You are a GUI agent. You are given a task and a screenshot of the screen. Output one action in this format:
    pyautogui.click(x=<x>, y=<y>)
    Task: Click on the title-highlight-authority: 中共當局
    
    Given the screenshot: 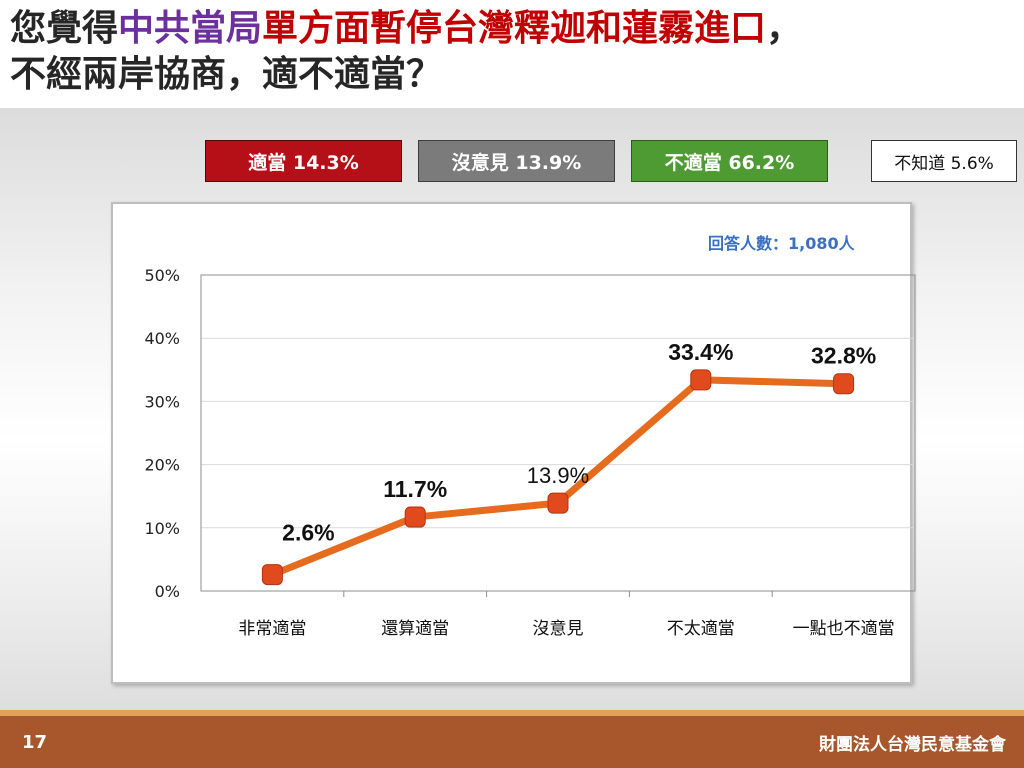 What is the action you would take?
    pyautogui.click(x=190, y=28)
    